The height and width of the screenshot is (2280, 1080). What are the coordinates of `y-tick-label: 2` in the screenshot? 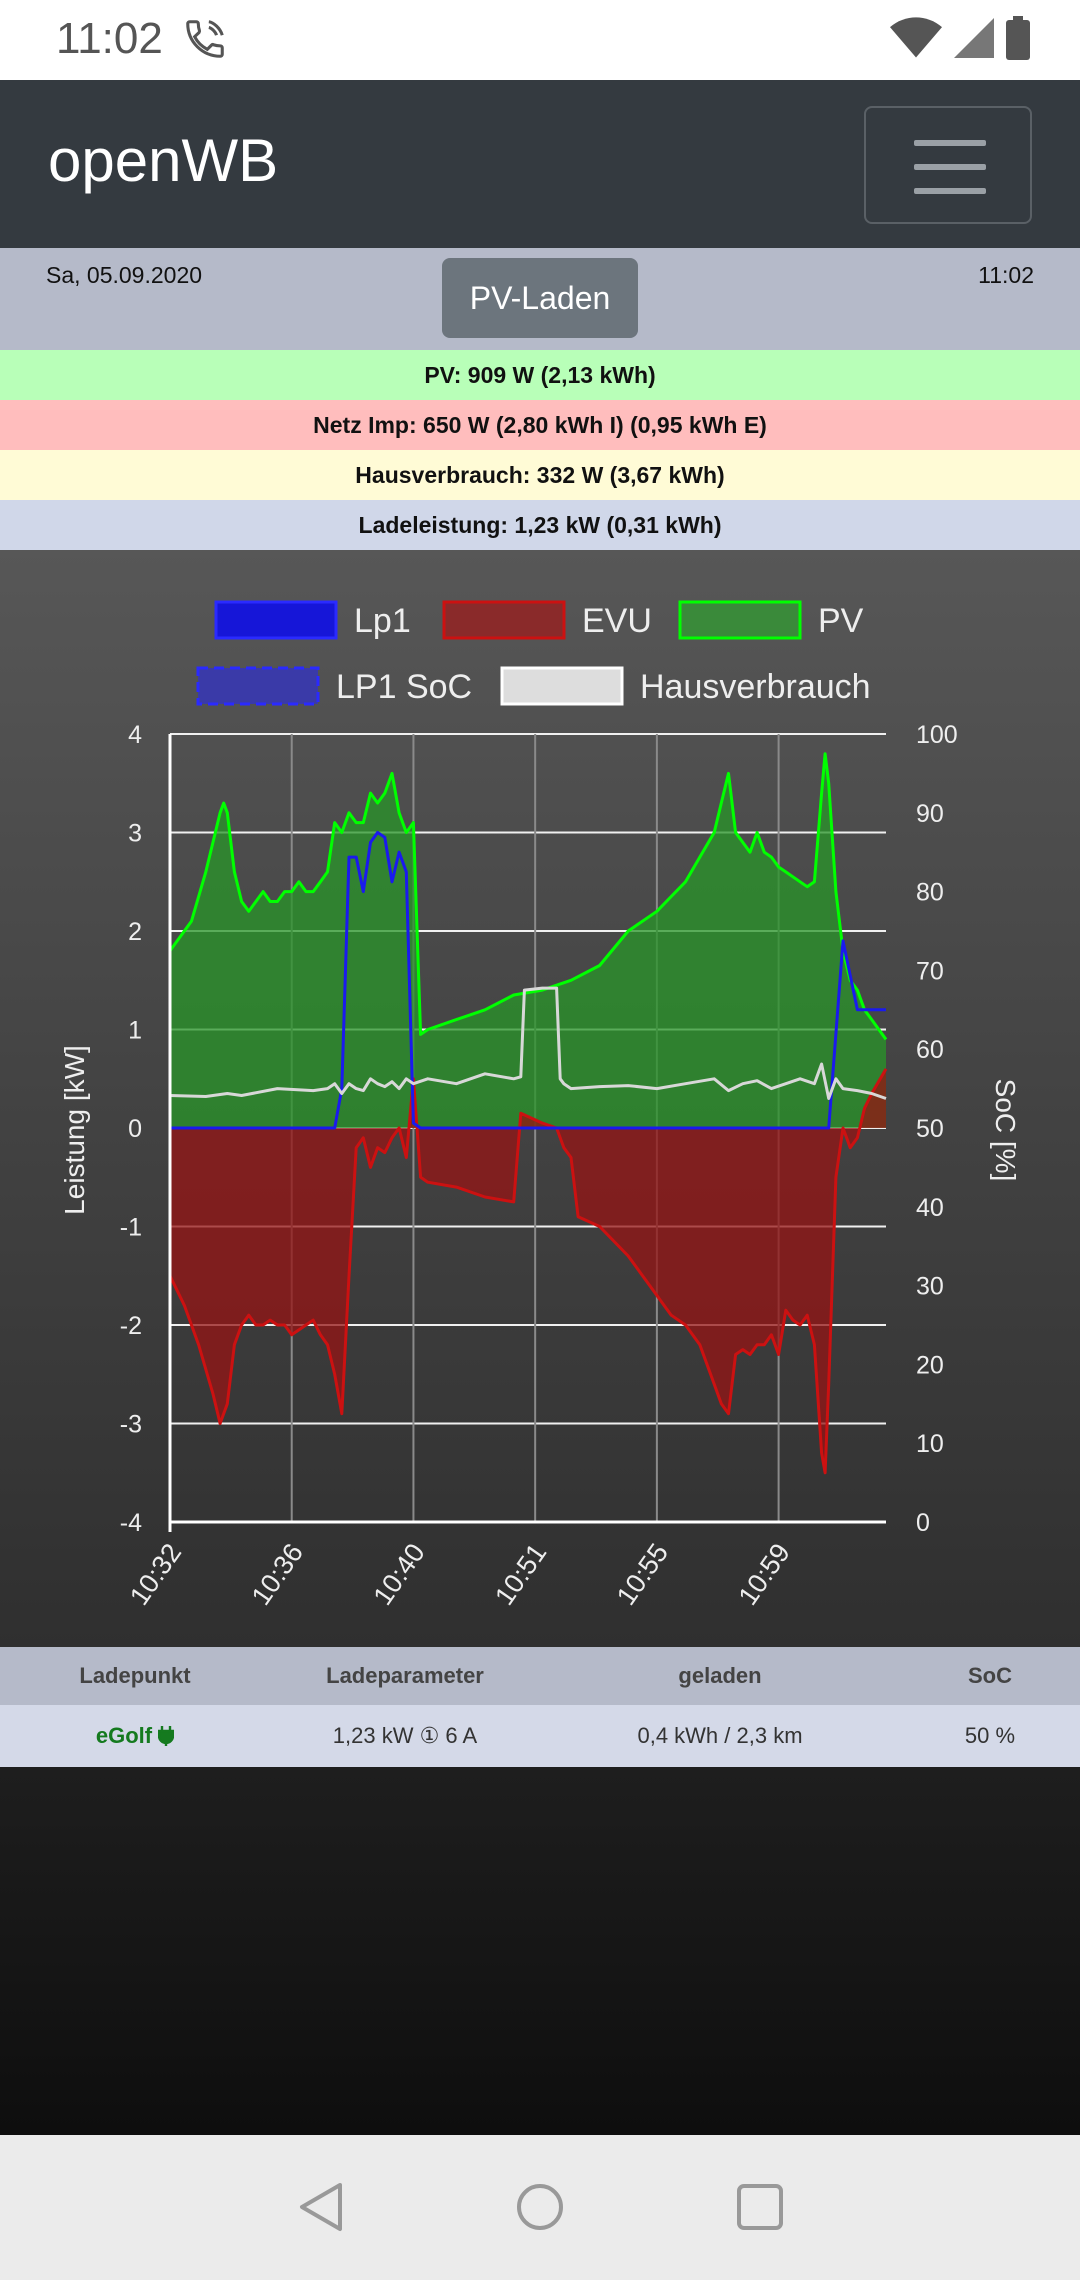 It's located at (135, 932).